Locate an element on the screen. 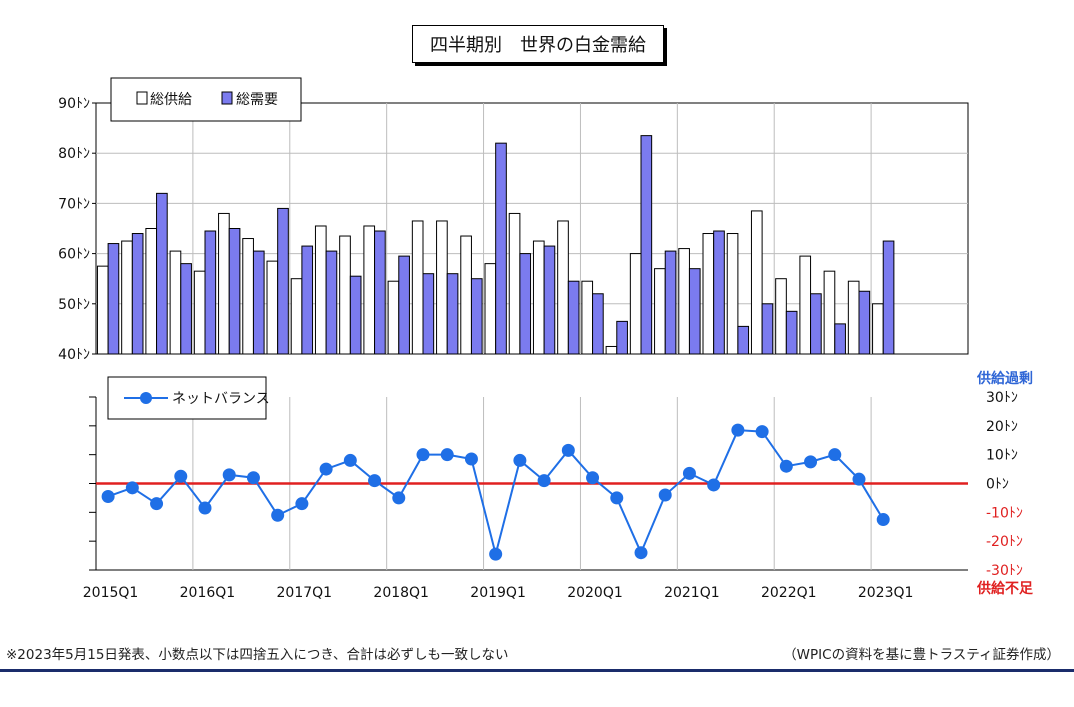  legend-supply-swatch is located at coordinates (142, 98).